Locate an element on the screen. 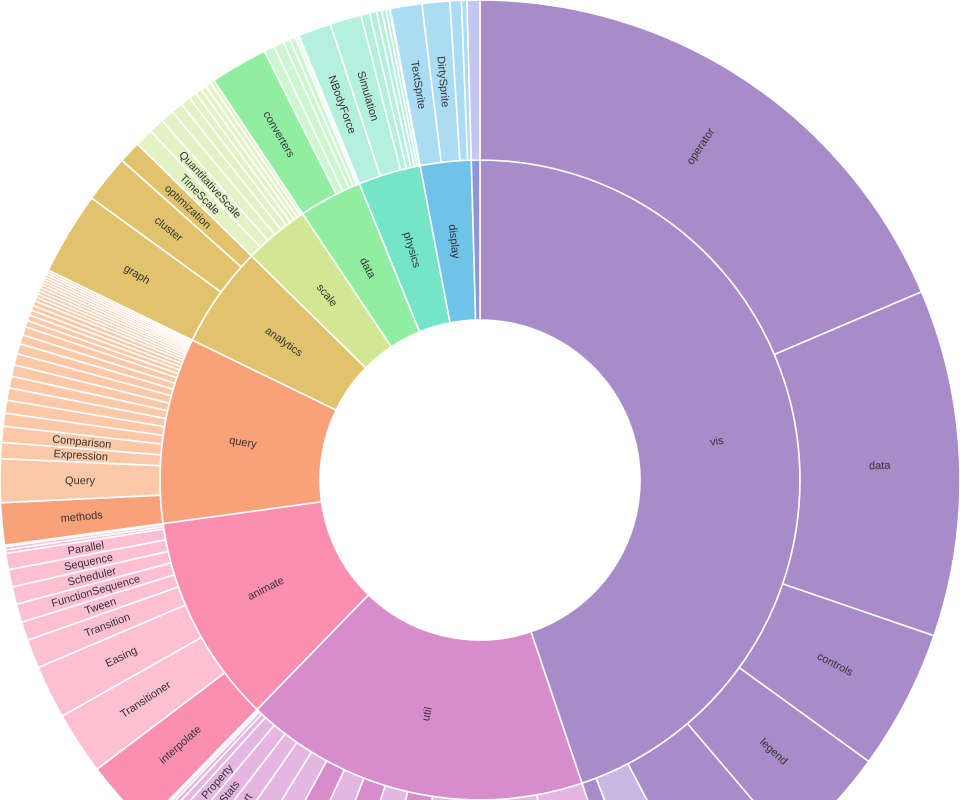 This screenshot has height=800, width=960. wedge-flex-FlareVis is located at coordinates (473, 80).